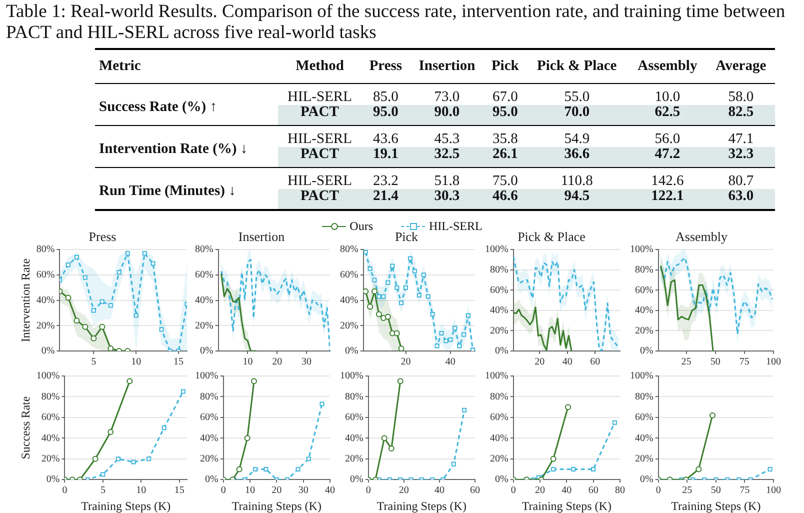 The width and height of the screenshot is (804, 513). I want to click on chart-title: Insertion, so click(262, 236).